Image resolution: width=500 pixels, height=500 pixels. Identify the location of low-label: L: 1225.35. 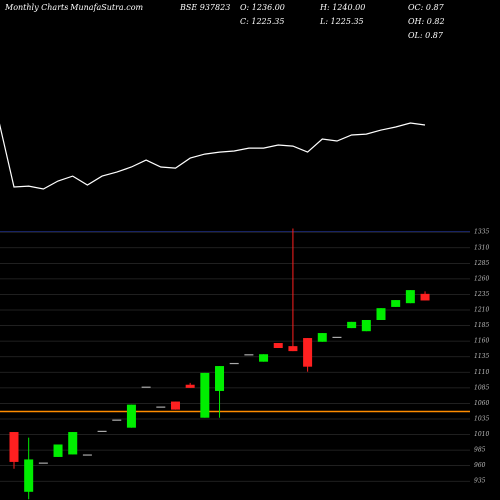
(341, 21).